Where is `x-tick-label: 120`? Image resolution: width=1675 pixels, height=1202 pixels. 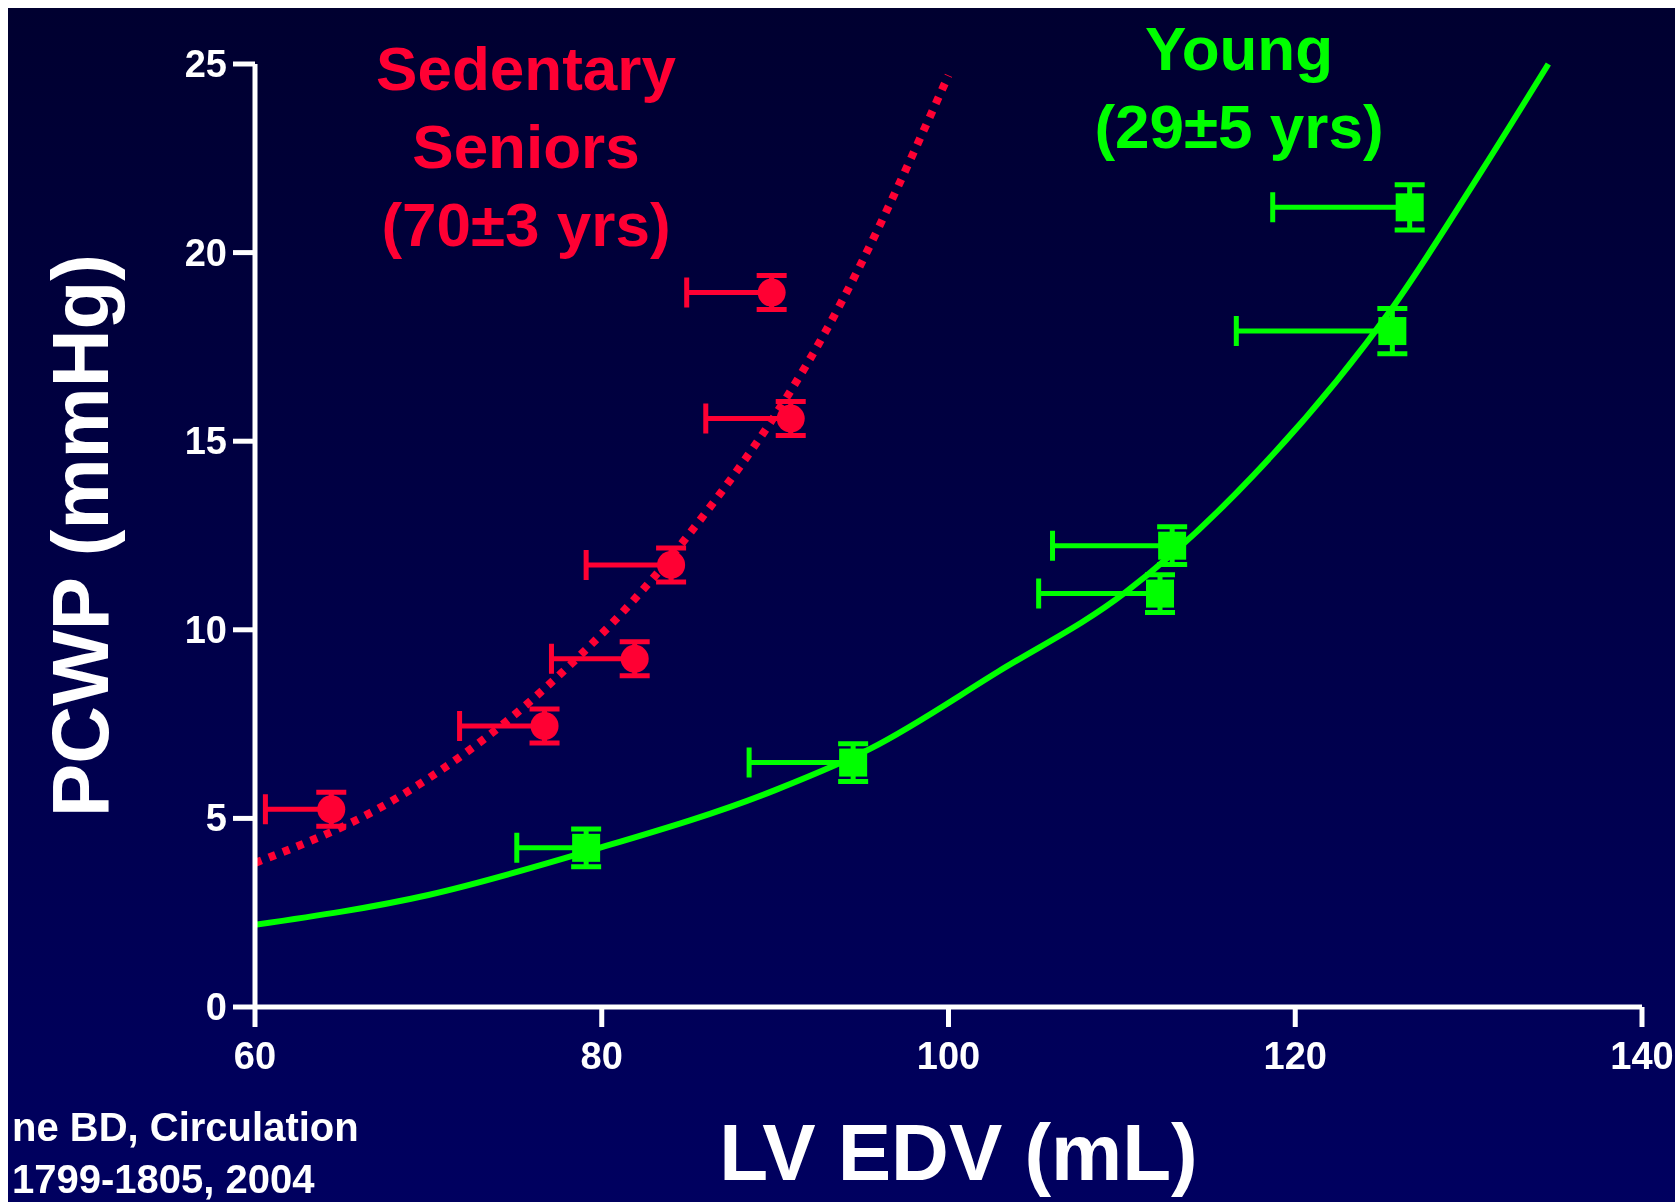 x-tick-label: 120 is located at coordinates (1295, 1056).